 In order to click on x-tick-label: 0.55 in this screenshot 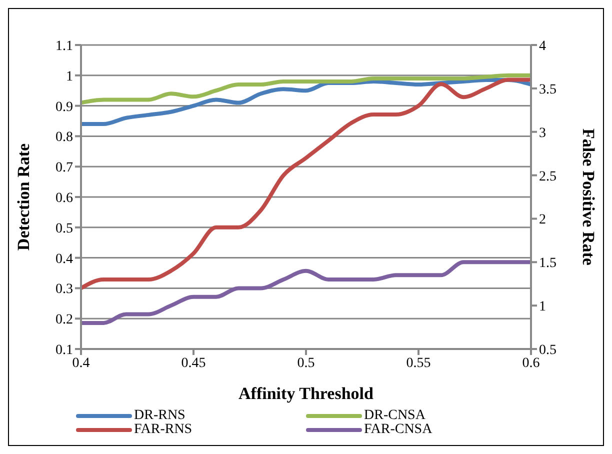, I will do `click(418, 363)`.